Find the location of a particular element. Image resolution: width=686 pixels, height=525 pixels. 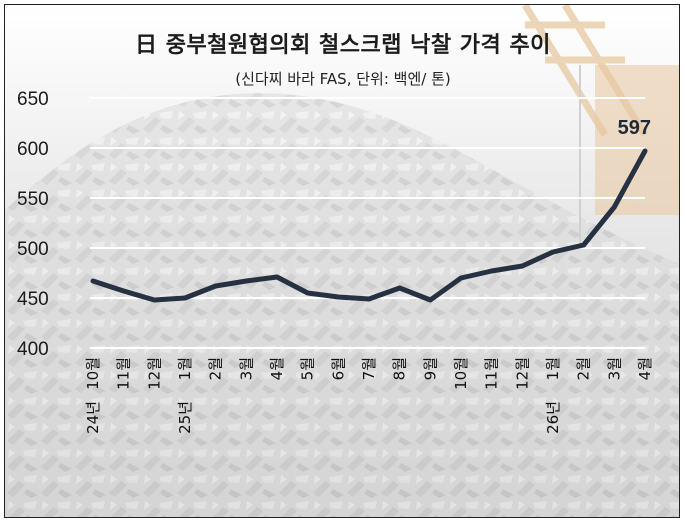

y-axis: 400 450 500 550 600 650 is located at coordinates (33, 224).